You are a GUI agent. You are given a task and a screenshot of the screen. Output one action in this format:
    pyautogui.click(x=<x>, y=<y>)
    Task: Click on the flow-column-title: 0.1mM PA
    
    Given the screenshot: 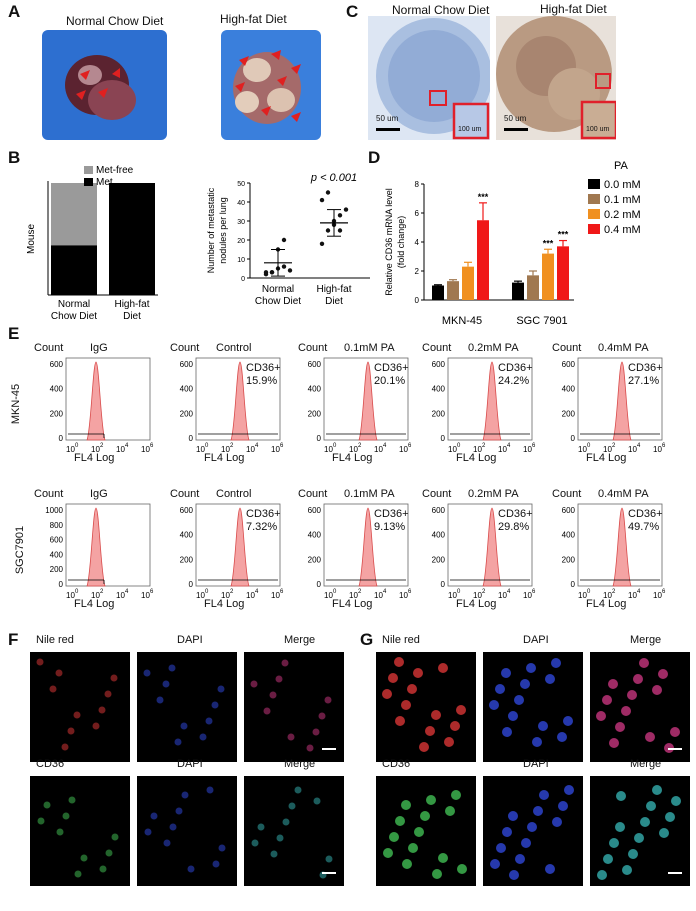 What is the action you would take?
    pyautogui.click(x=369, y=348)
    